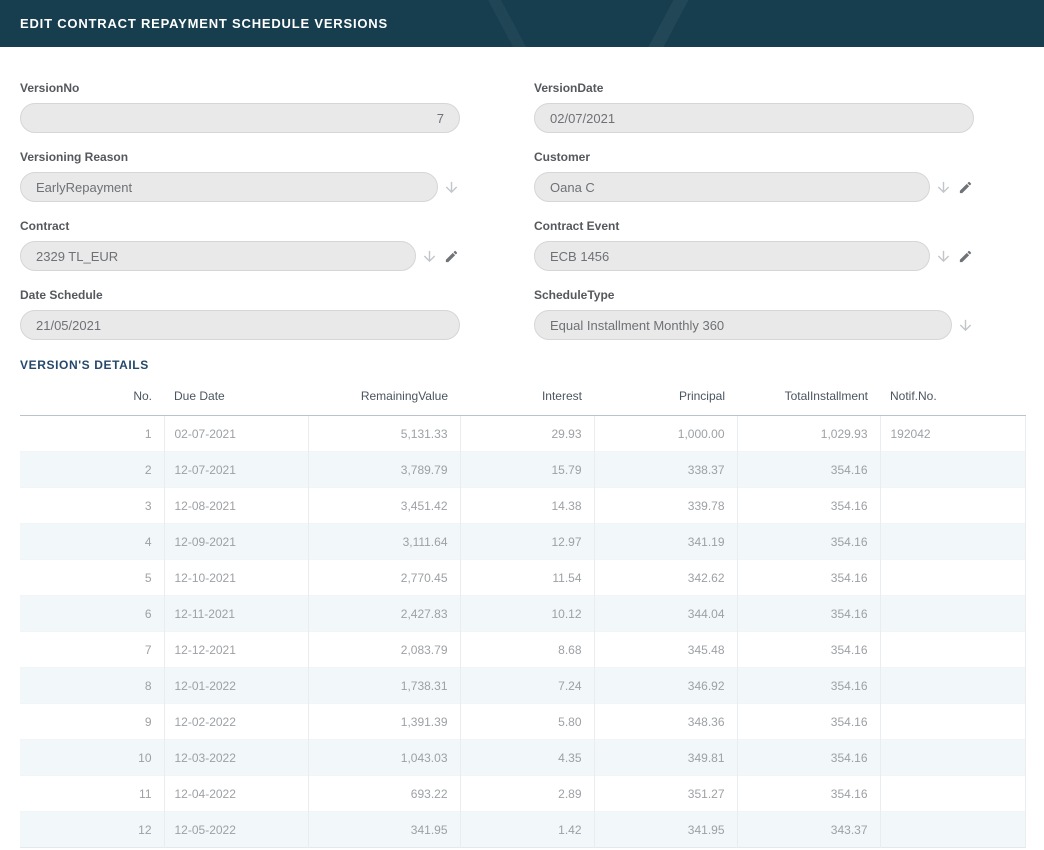 The height and width of the screenshot is (850, 1044). I want to click on field-customer: Customer, so click(754, 177).